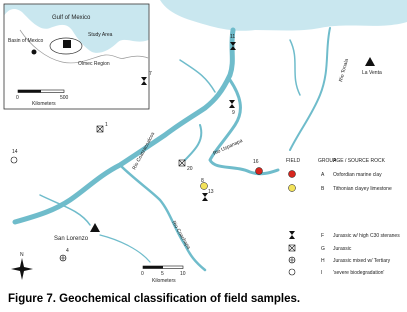 The image size is (407, 312). What do you see at coordinates (106, 125) in the screenshot?
I see `site-label: 1` at bounding box center [106, 125].